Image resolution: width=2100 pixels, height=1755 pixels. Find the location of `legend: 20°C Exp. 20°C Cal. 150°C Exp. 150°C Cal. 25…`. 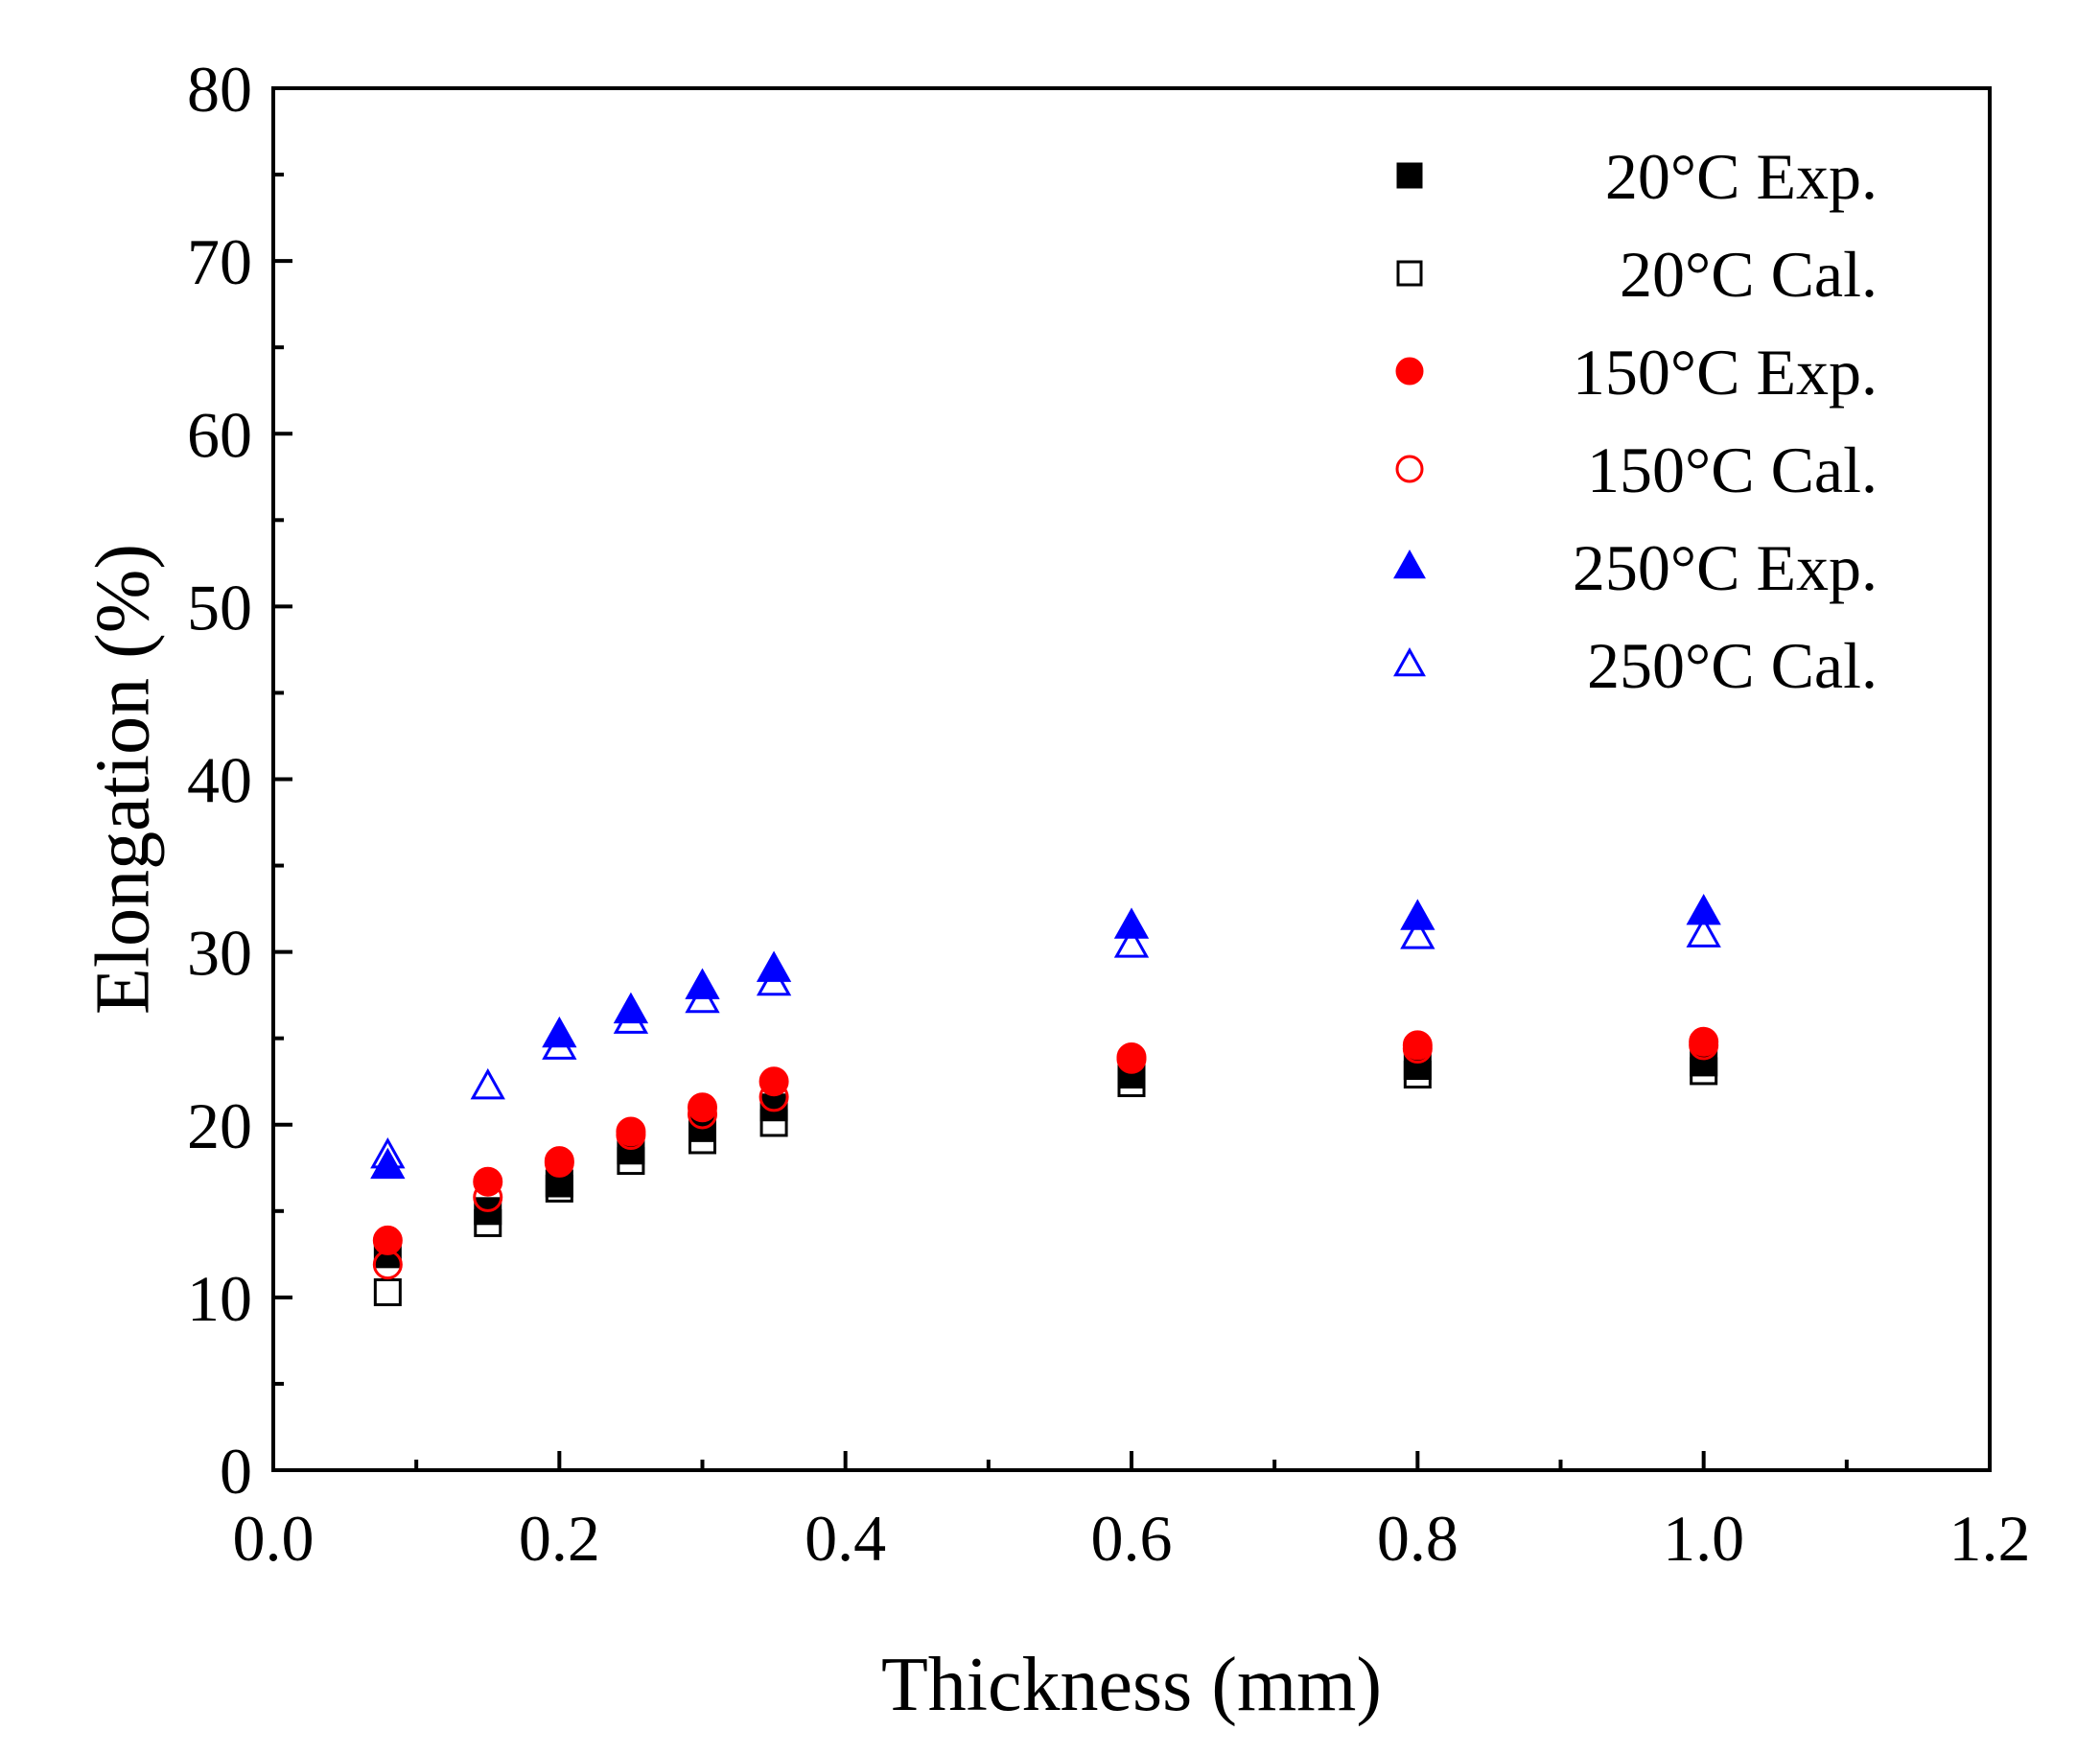

legend: 20°C Exp. 20°C Cal. 150°C Exp. 150°C Cal. 25… is located at coordinates (1635, 421).